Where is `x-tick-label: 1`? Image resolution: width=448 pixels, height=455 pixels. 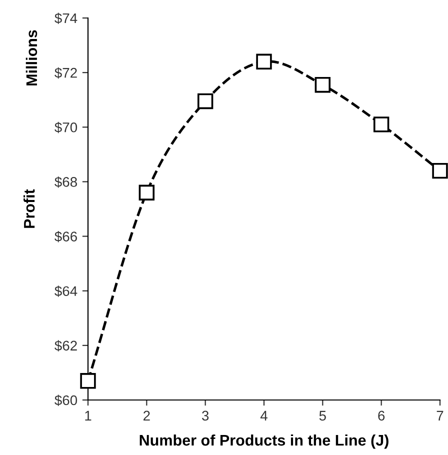
x-tick-label: 1 is located at coordinates (88, 415).